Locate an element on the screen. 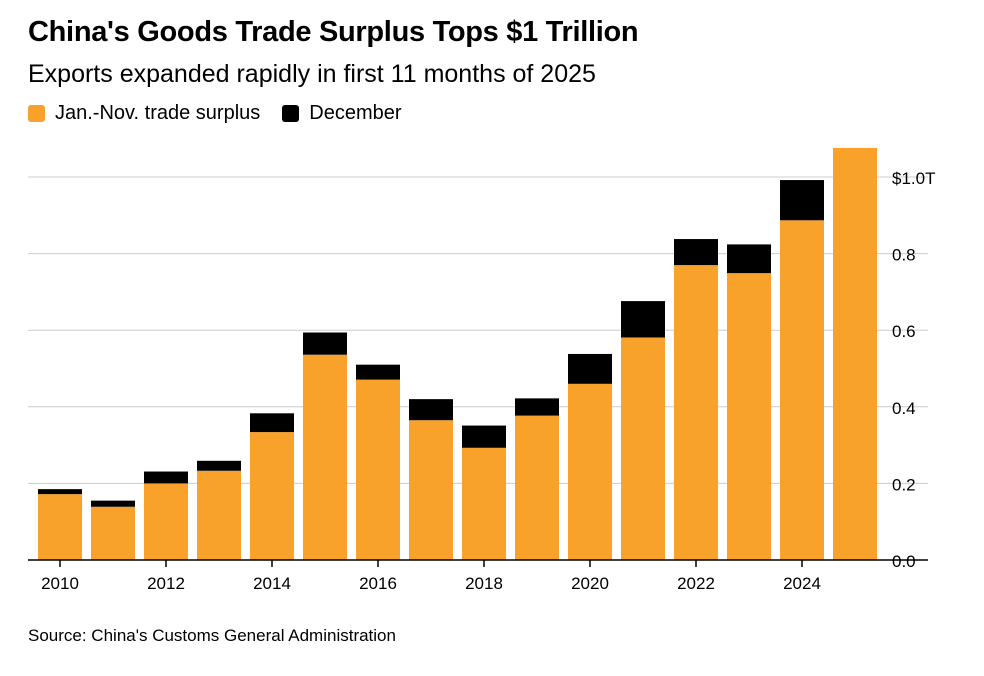 Image resolution: width=984 pixels, height=676 pixels. y-tick-label: 0.2 is located at coordinates (904, 484).